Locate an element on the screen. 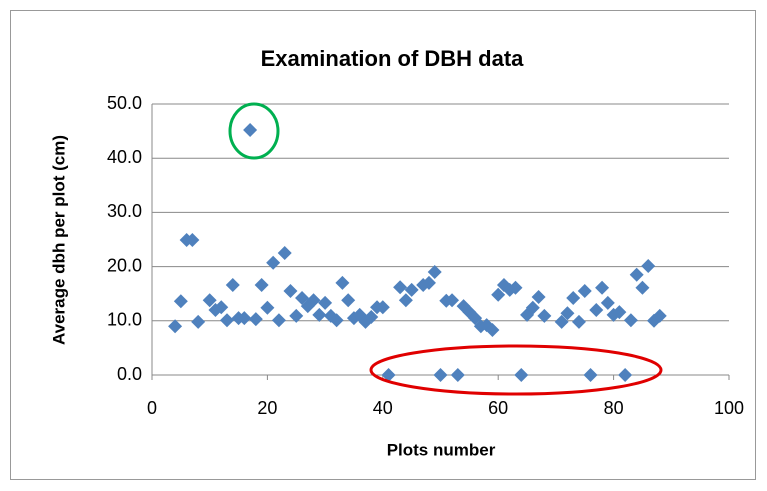 This screenshot has height=491, width=767. x-tick-label: 0 is located at coordinates (152, 408).